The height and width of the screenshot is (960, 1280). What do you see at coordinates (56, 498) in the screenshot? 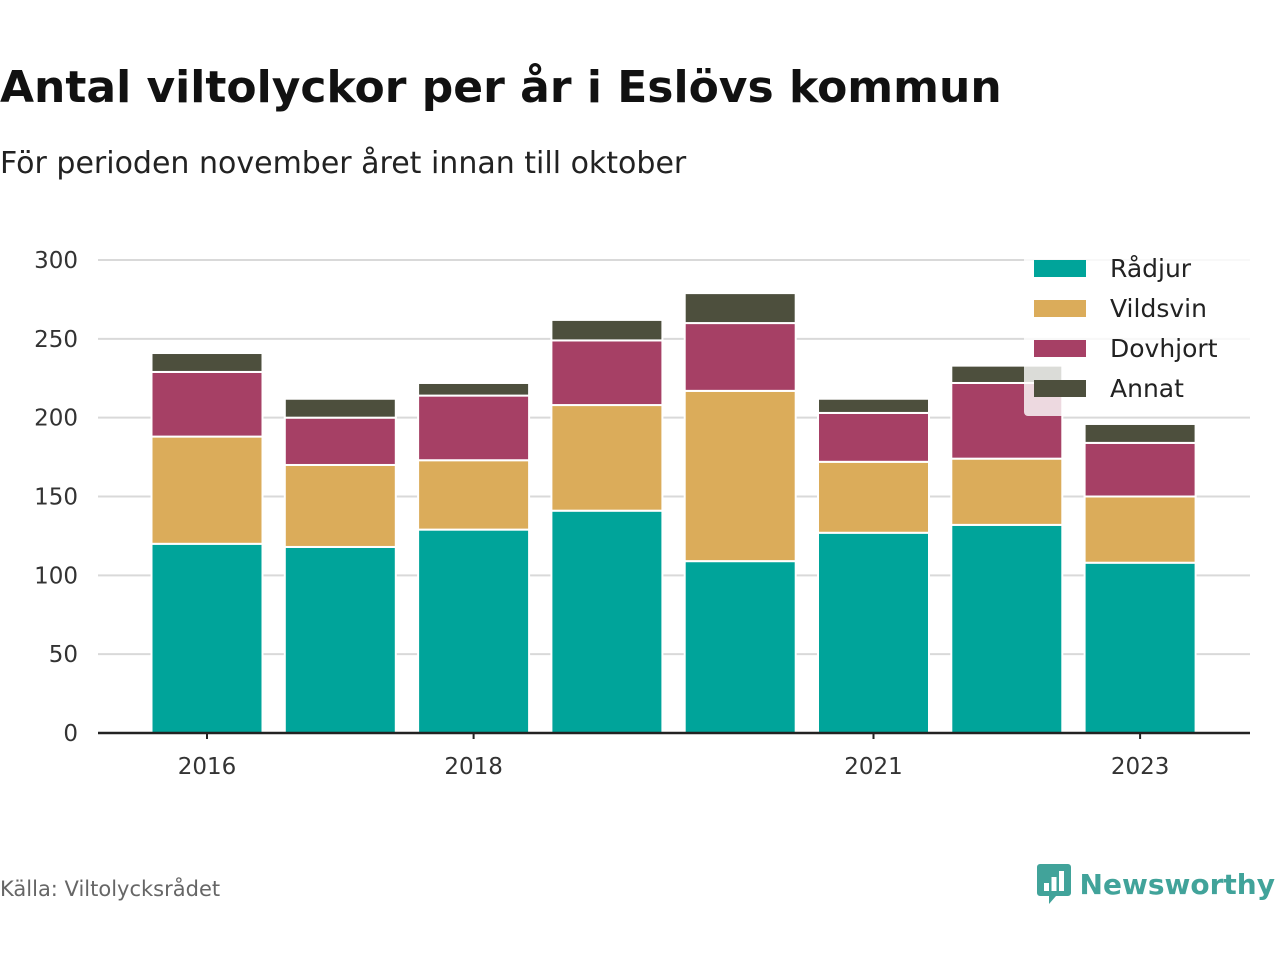
I see `y-tick-label-150: 150` at bounding box center [56, 498].